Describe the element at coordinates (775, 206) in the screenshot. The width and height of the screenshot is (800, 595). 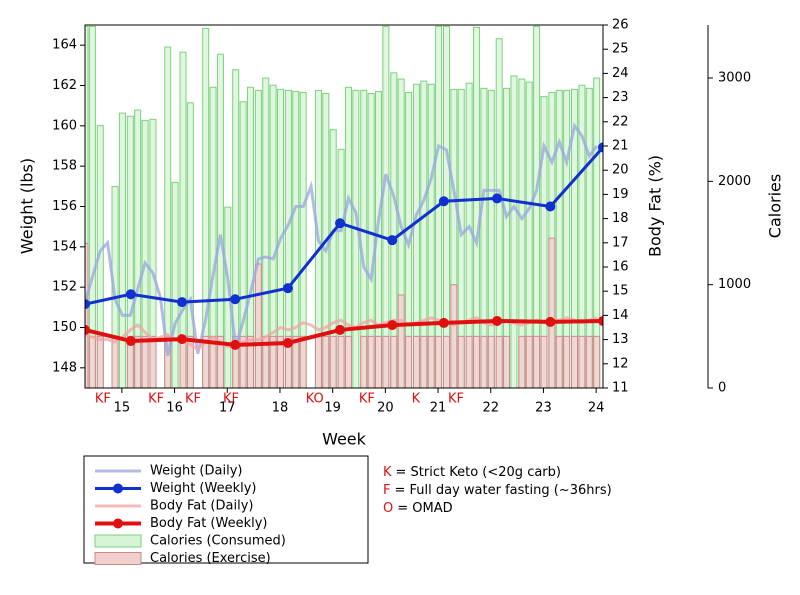
I see `y3-axis-label: Calories` at that location.